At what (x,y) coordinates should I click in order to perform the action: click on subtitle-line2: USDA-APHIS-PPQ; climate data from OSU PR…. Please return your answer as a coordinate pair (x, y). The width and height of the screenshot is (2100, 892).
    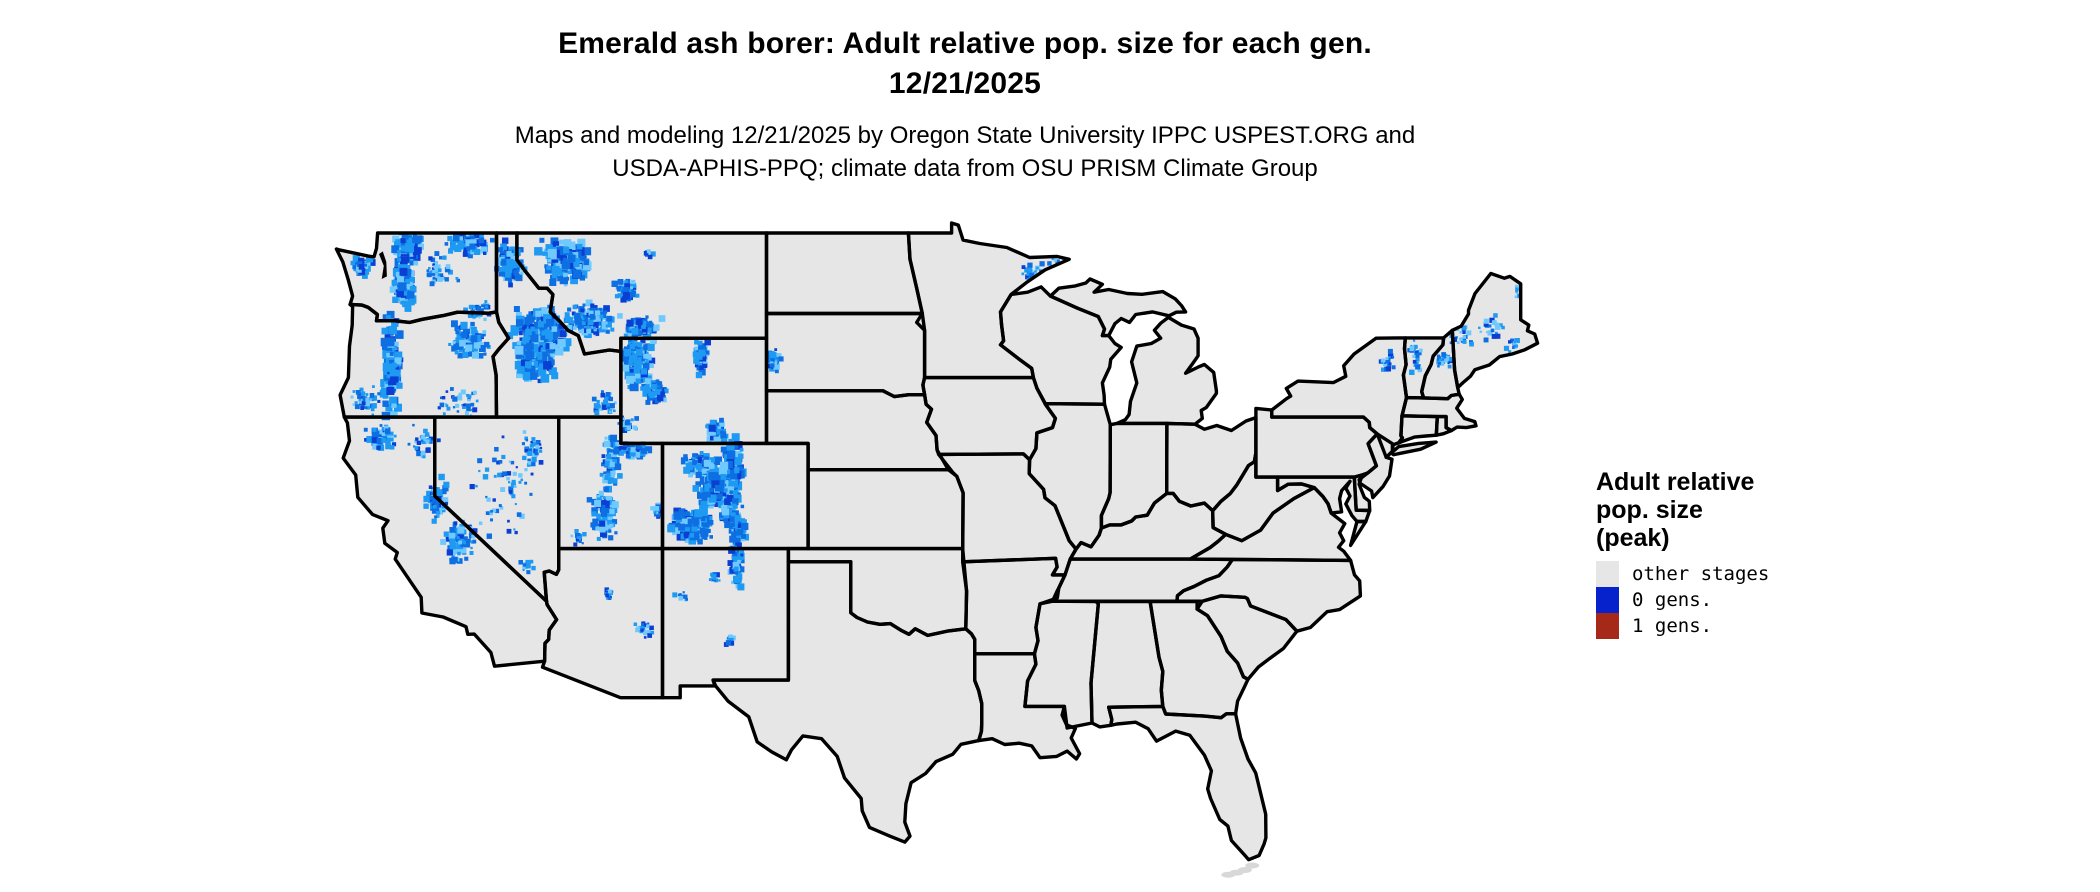
    Looking at the image, I should click on (965, 168).